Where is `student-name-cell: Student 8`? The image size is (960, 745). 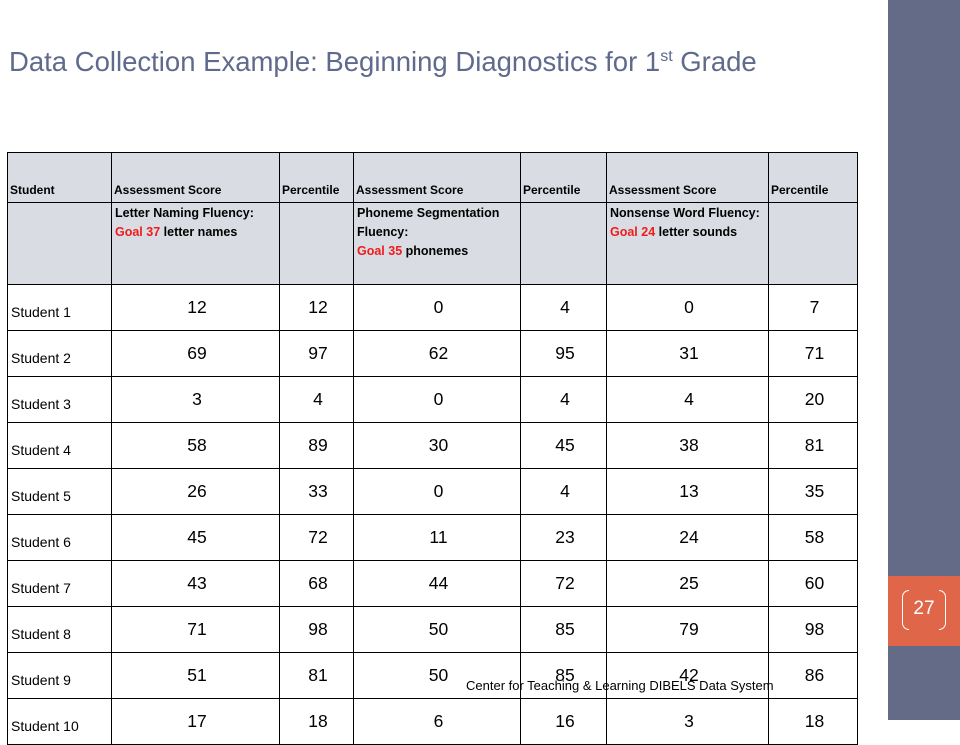
student-name-cell: Student 8 is located at coordinates (59, 629).